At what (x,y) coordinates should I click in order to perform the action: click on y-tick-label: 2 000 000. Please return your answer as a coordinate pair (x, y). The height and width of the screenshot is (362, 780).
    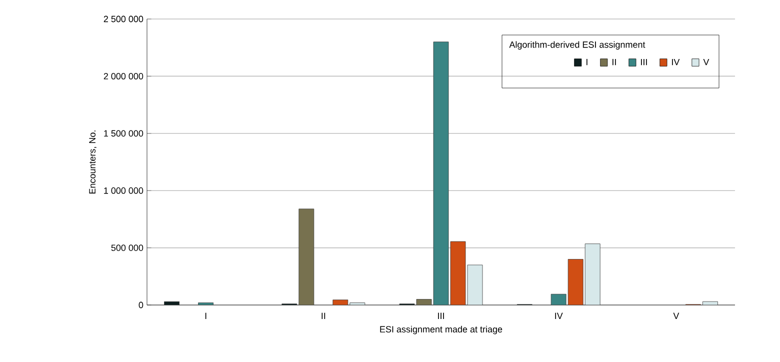
    Looking at the image, I should click on (124, 76).